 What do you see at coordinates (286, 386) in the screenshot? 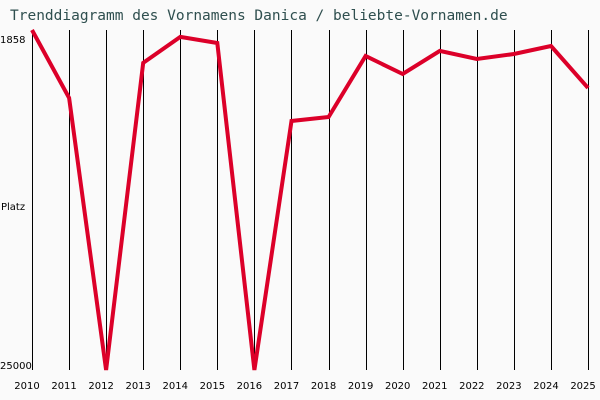
I see `x-tick-label-2017: 2017` at bounding box center [286, 386].